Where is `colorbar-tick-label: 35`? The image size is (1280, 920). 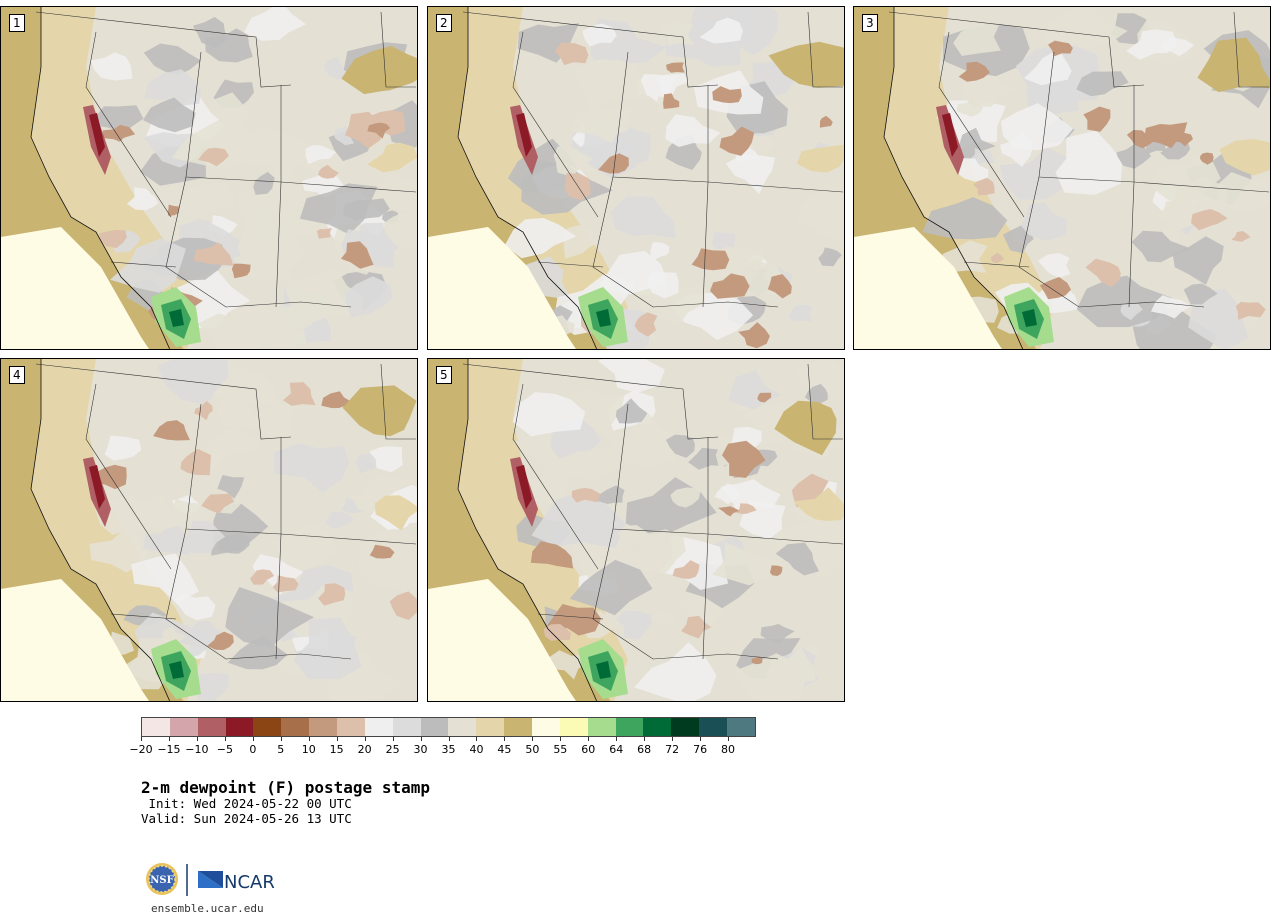 colorbar-tick-label: 35 is located at coordinates (448, 749).